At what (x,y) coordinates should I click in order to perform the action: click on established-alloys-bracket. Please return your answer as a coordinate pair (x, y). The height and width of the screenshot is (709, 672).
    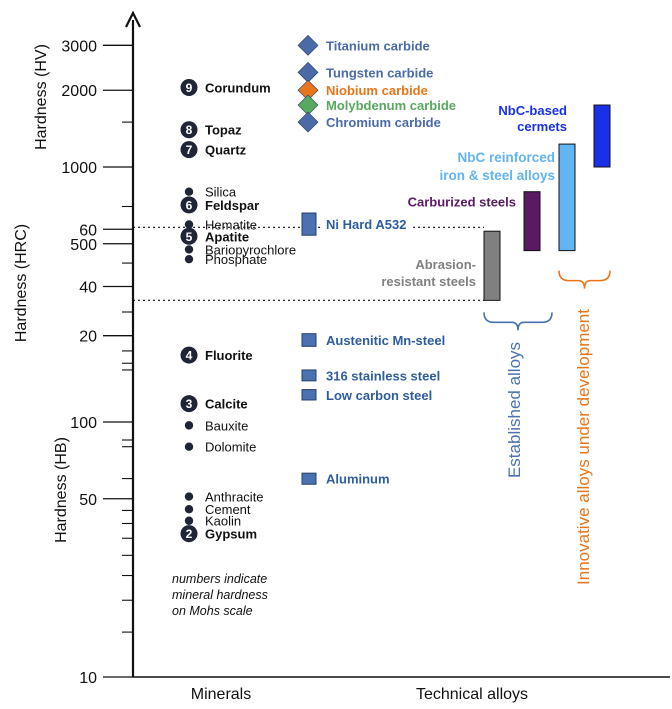
    Looking at the image, I should click on (518, 321).